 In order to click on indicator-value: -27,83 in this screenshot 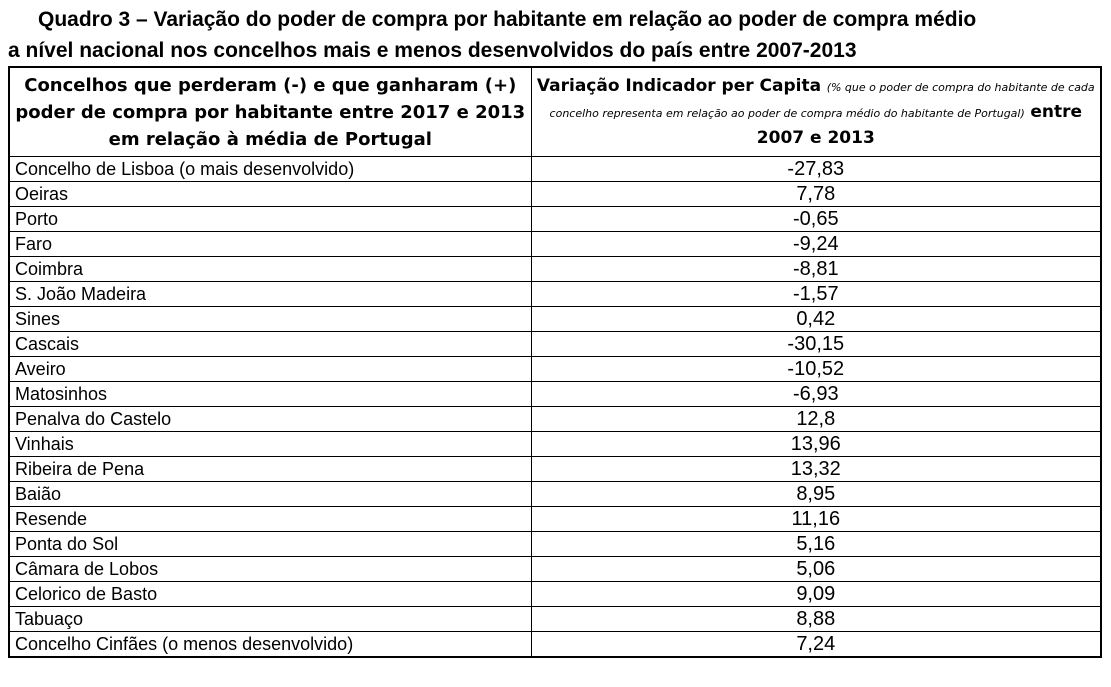, I will do `click(816, 169)`.